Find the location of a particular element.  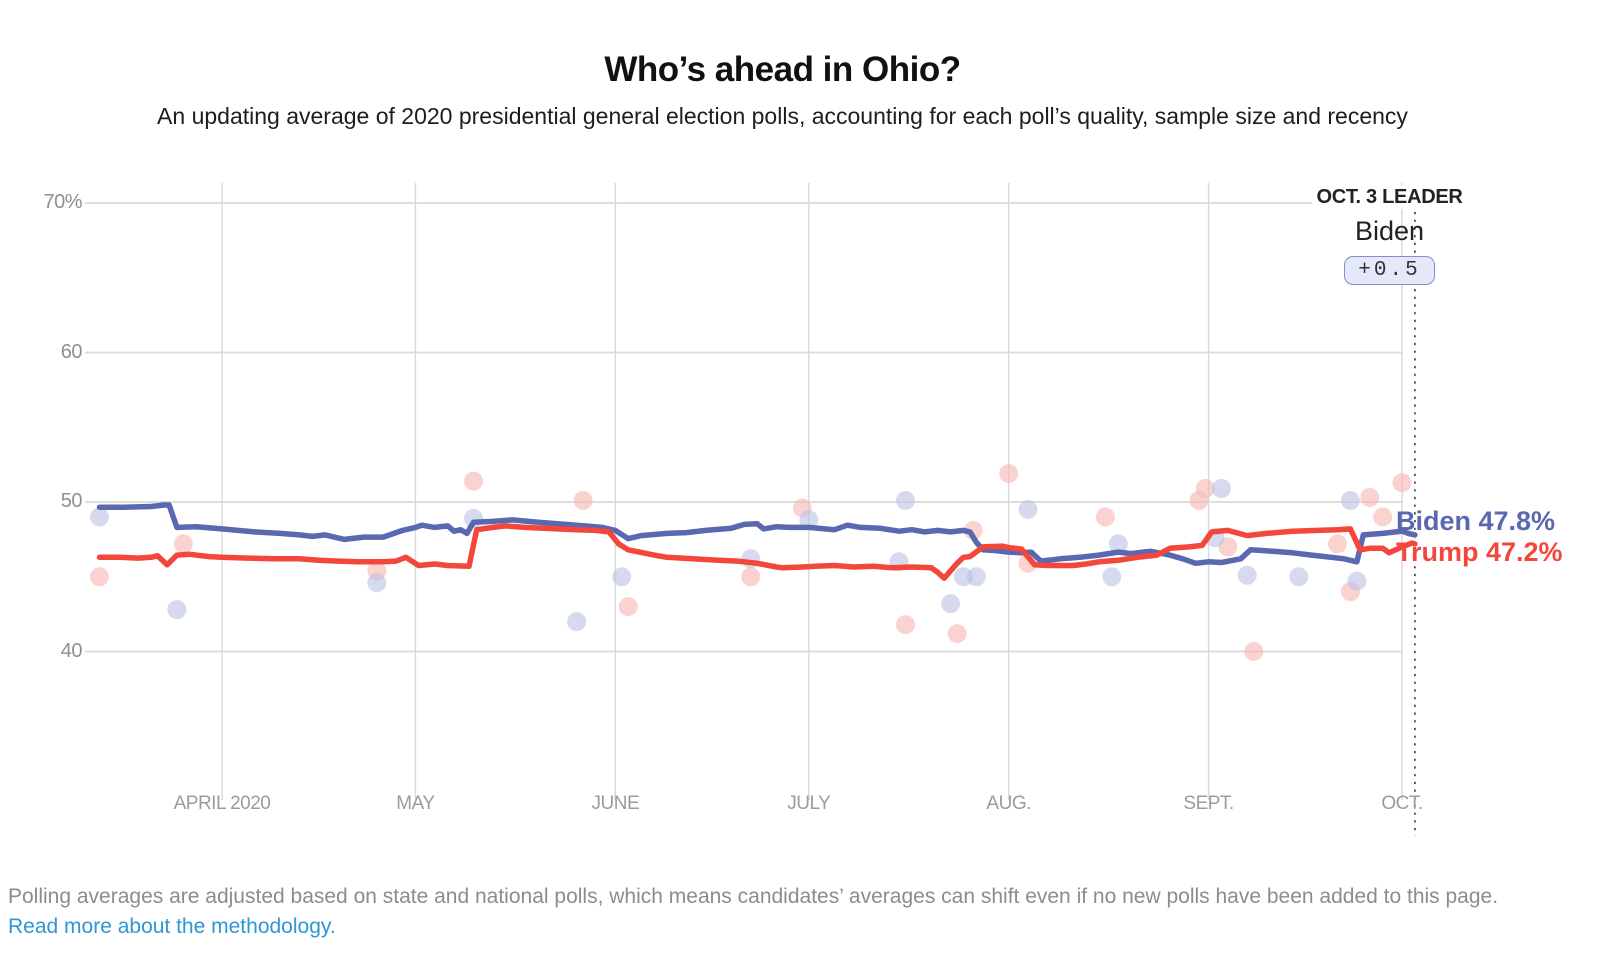

y-axis-tick-label: 40 is located at coordinates (71, 650).